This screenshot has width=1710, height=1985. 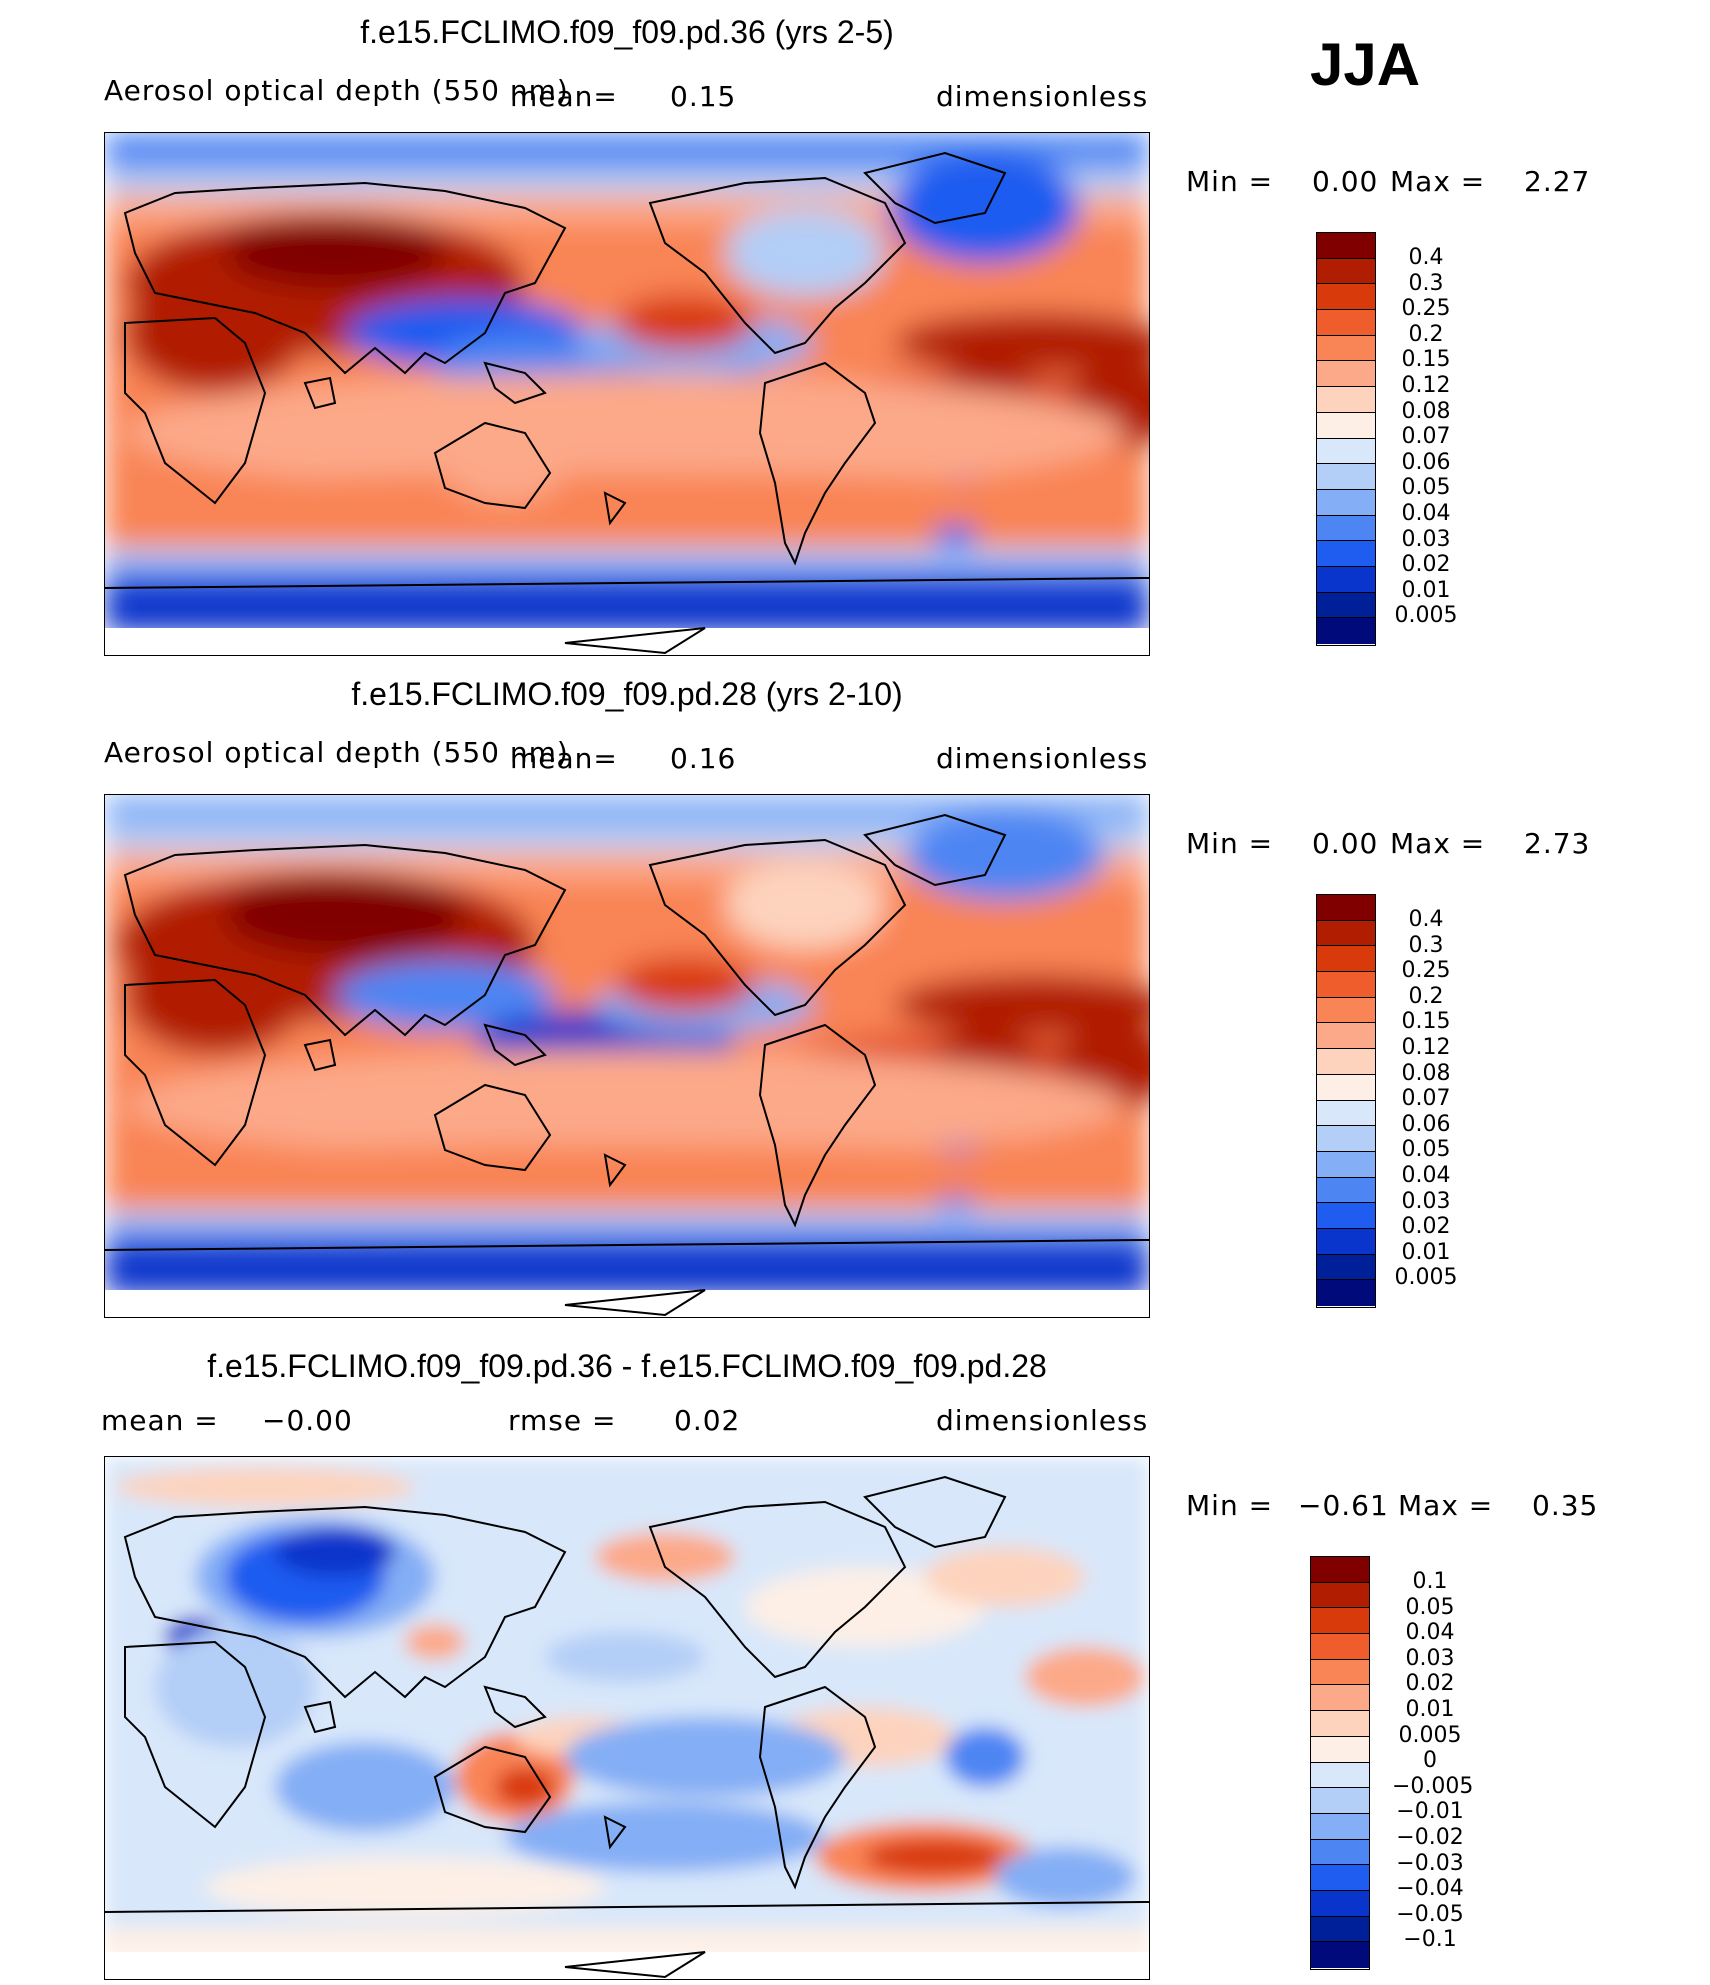 I want to click on season-label: JJA, so click(x=1365, y=64).